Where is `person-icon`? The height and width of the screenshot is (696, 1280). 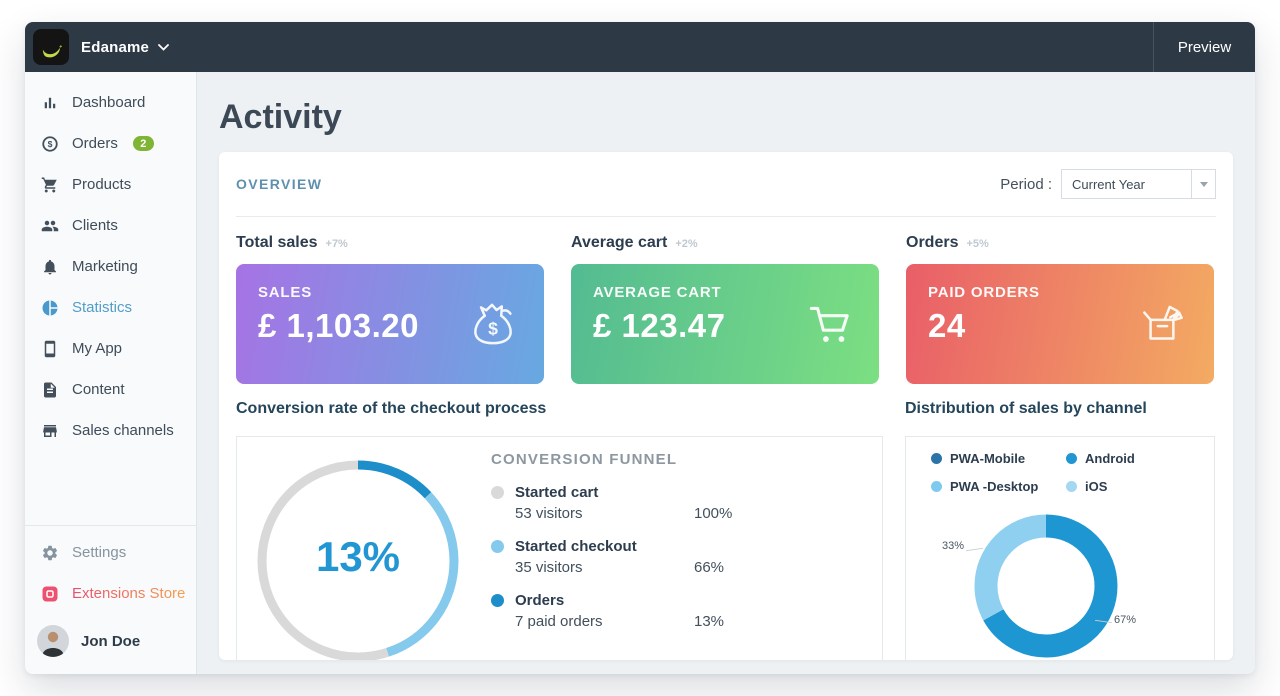 person-icon is located at coordinates (53, 644).